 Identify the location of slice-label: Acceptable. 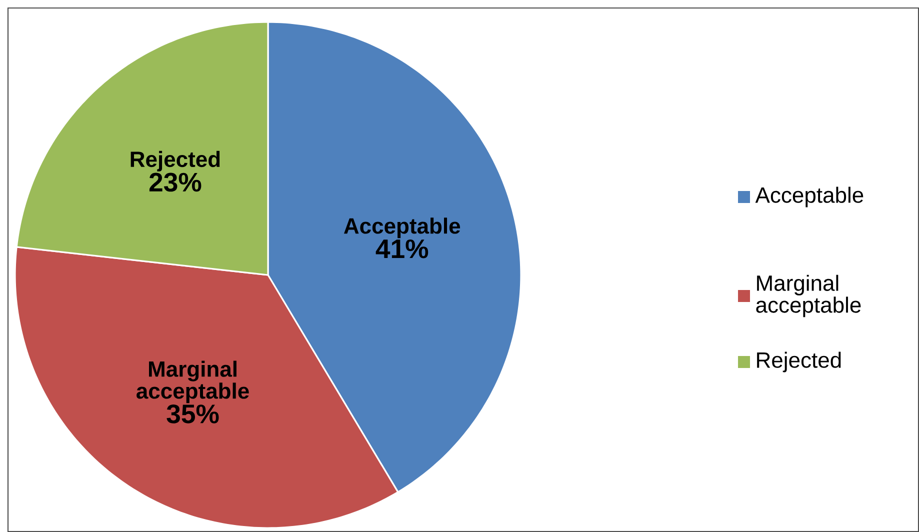
(402, 228).